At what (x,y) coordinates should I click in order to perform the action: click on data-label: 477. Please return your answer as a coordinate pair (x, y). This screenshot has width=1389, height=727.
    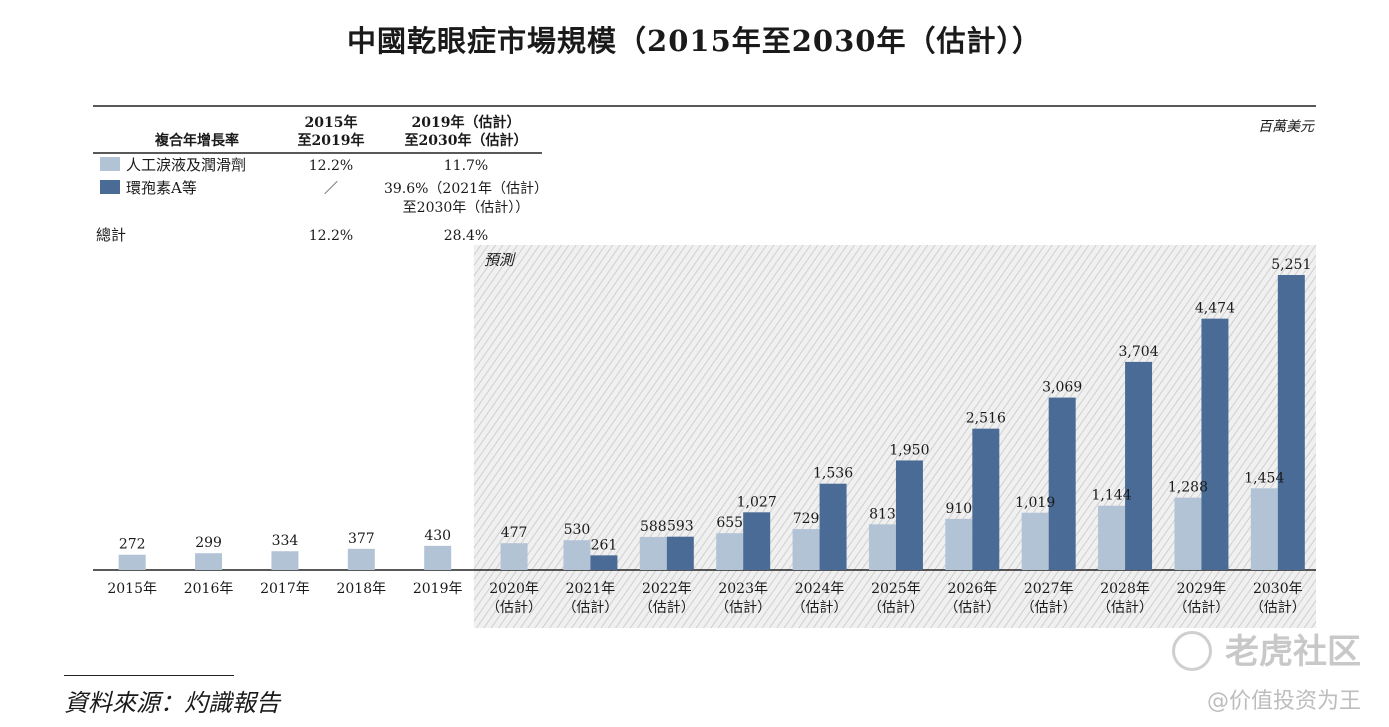
    Looking at the image, I should click on (514, 533).